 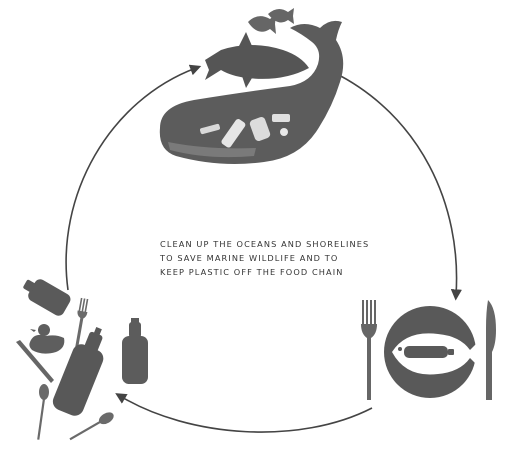 What do you see at coordinates (91, 426) in the screenshot?
I see `spoon-bottom-icon` at bounding box center [91, 426].